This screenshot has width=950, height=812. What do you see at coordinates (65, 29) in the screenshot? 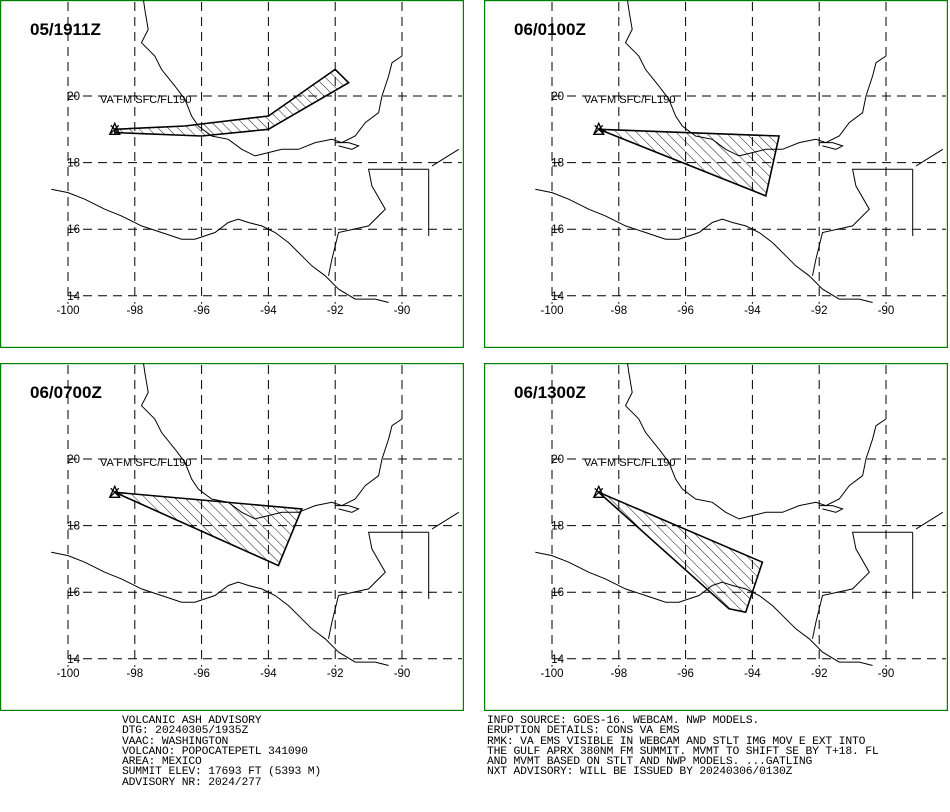
I see `valid-time: 05/1911Z` at bounding box center [65, 29].